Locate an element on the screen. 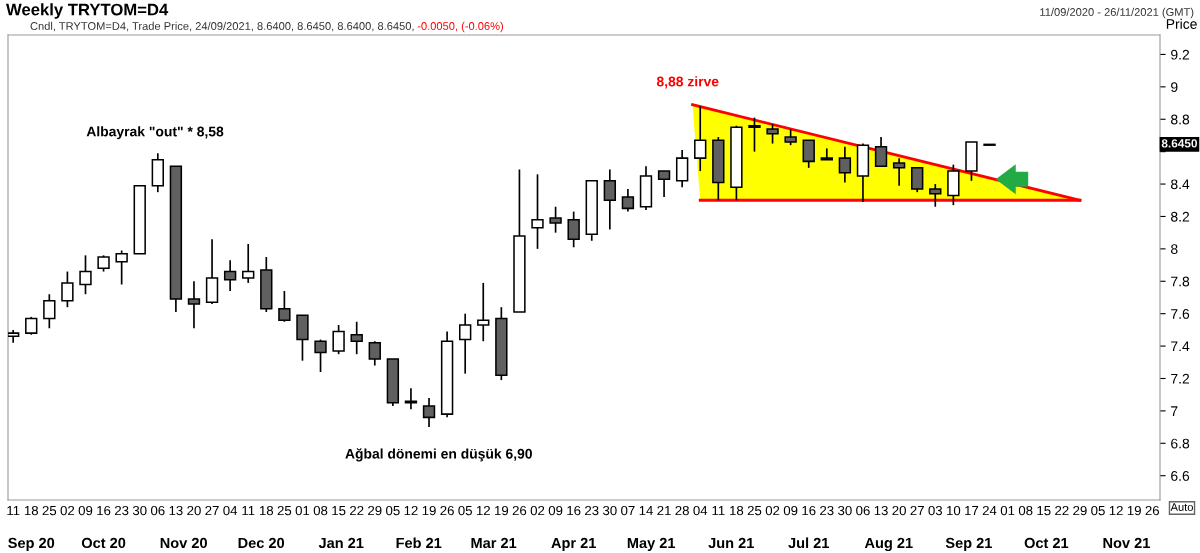  y-tick-label: 9 is located at coordinates (1174, 87).